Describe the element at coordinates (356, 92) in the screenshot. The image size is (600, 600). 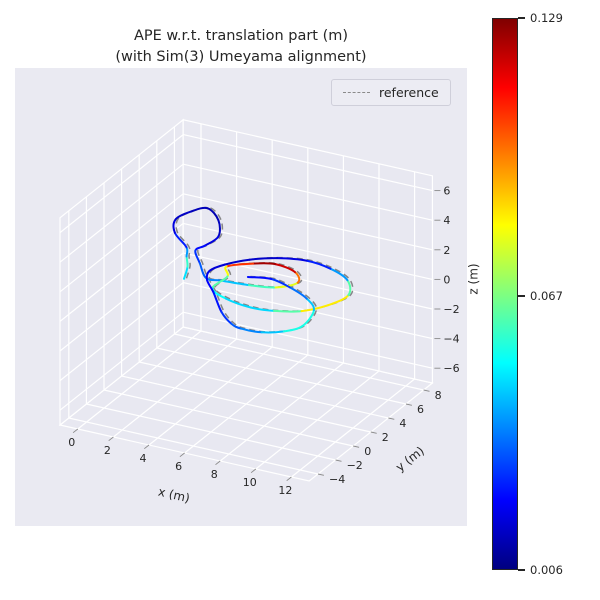
I see `dashed-line-icon` at that location.